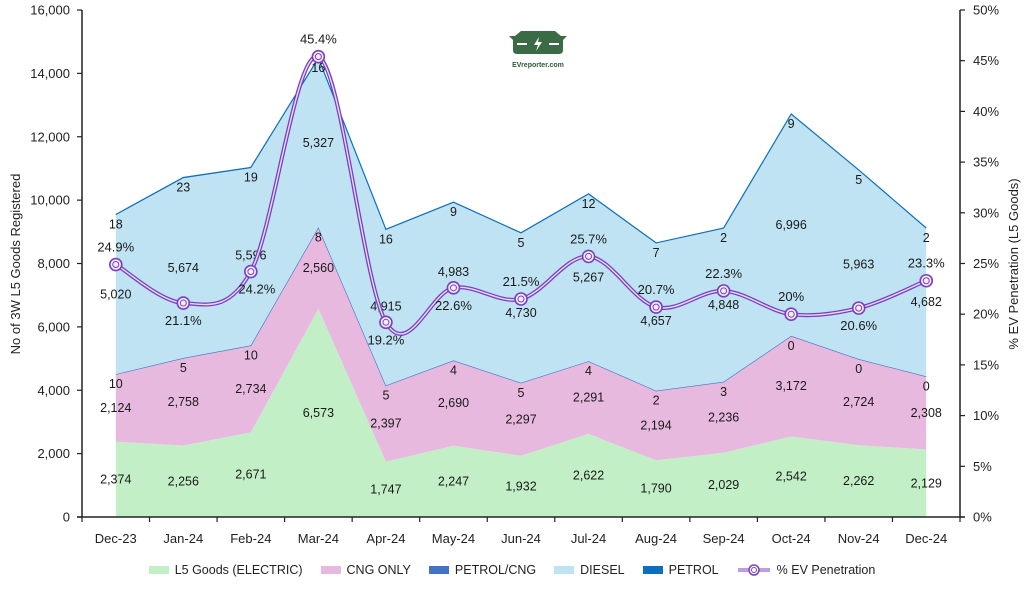 This screenshot has width=1024, height=589. Describe the element at coordinates (926, 538) in the screenshot. I see `x-tick-label: Dec-24` at that location.